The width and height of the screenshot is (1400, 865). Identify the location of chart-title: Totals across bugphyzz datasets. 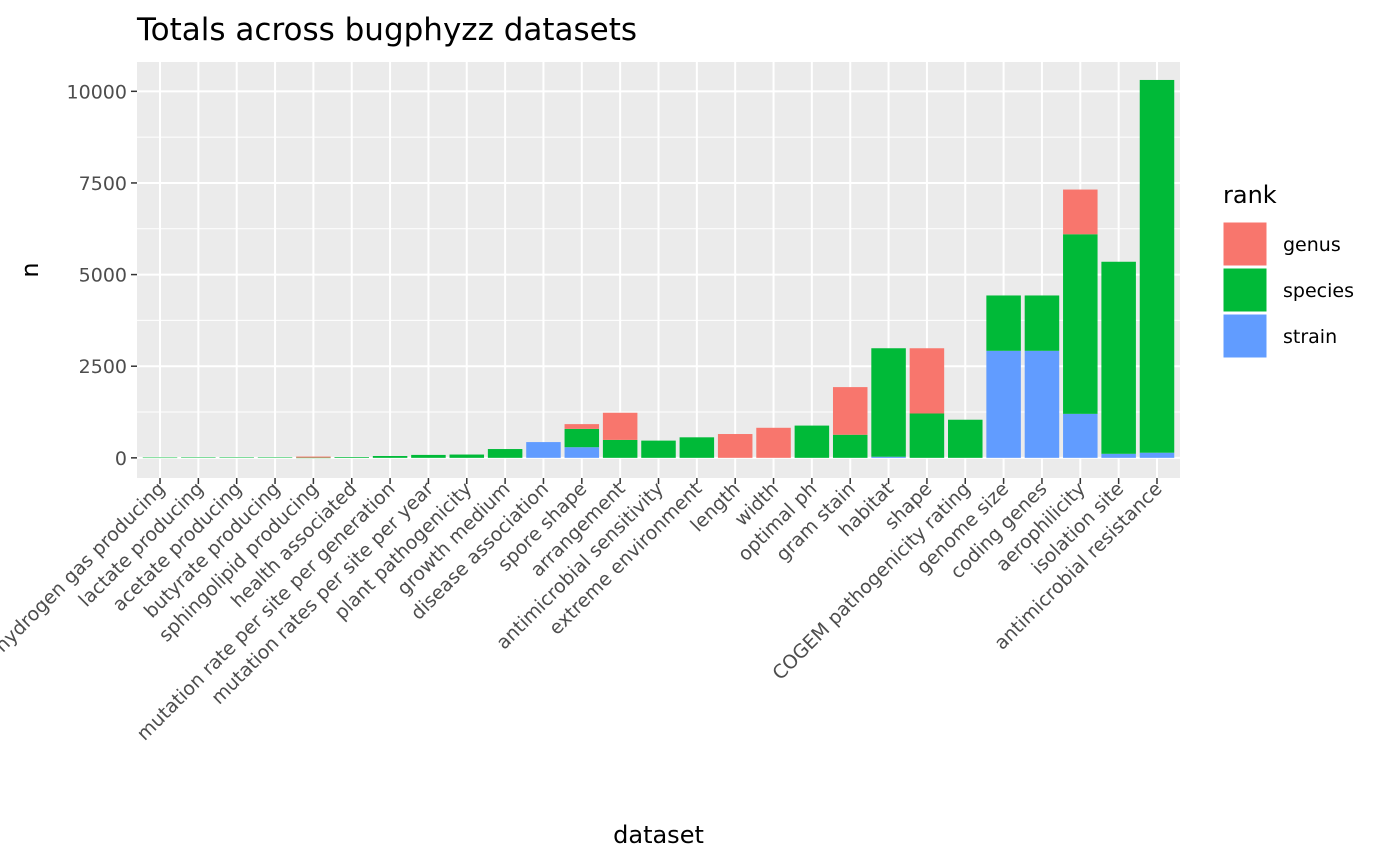
(386, 30).